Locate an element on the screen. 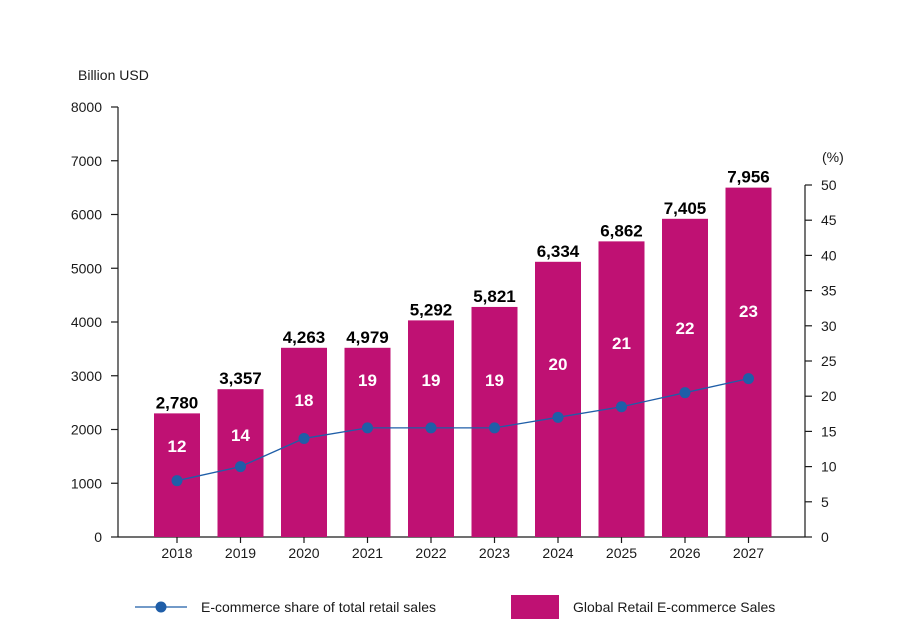  share-line is located at coordinates (462, 430).